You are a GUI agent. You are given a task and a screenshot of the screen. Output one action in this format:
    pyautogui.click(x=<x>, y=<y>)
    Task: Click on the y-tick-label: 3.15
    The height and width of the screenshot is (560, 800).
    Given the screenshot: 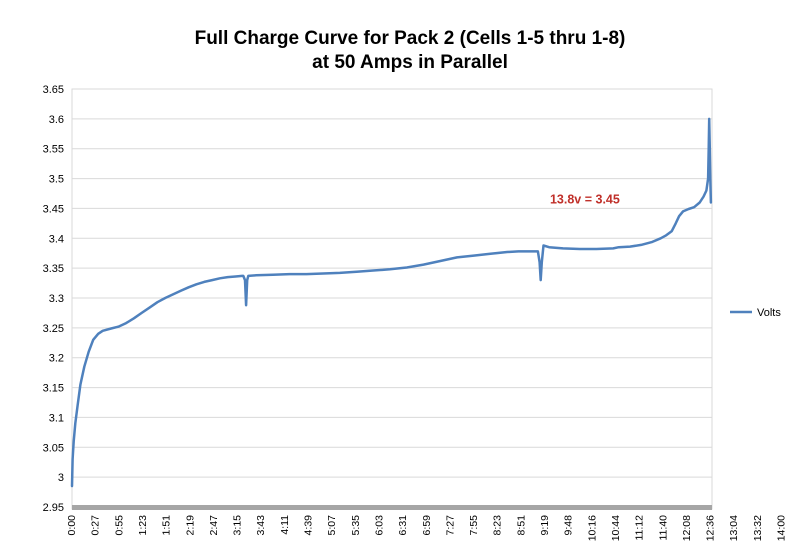 What is the action you would take?
    pyautogui.click(x=53, y=389)
    